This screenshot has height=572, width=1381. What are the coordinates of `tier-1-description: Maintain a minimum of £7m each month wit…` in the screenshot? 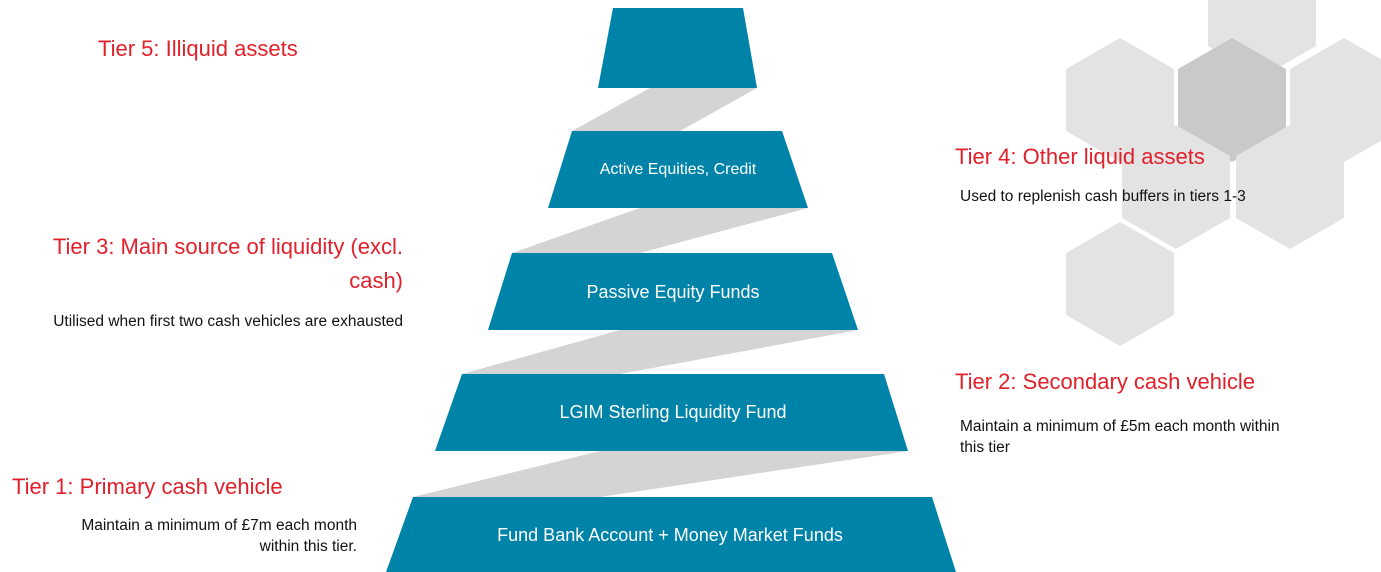 It's located at (219, 536).